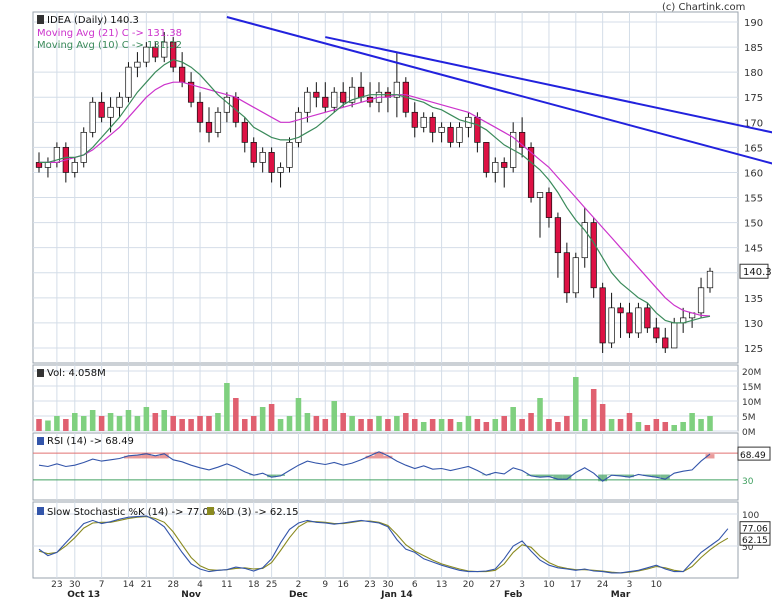 Image resolution: width=772 pixels, height=604 pixels. I want to click on volume-icon, so click(40, 373).